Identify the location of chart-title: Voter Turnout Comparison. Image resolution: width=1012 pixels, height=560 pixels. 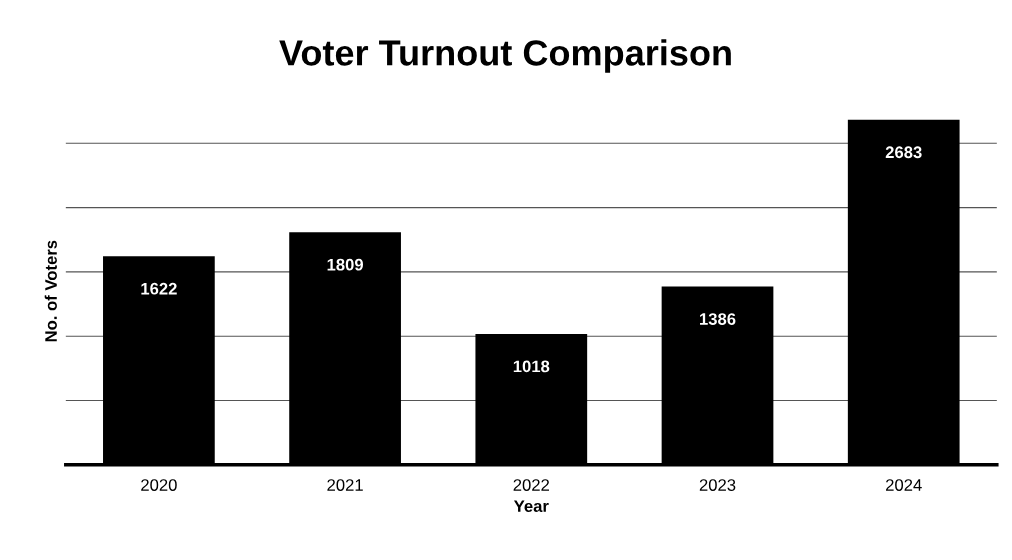
(505, 56).